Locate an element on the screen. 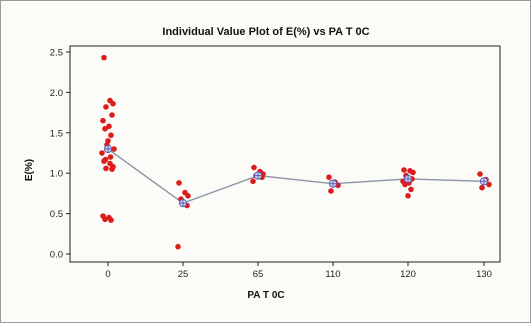  x-tick-label: 25 is located at coordinates (183, 274).